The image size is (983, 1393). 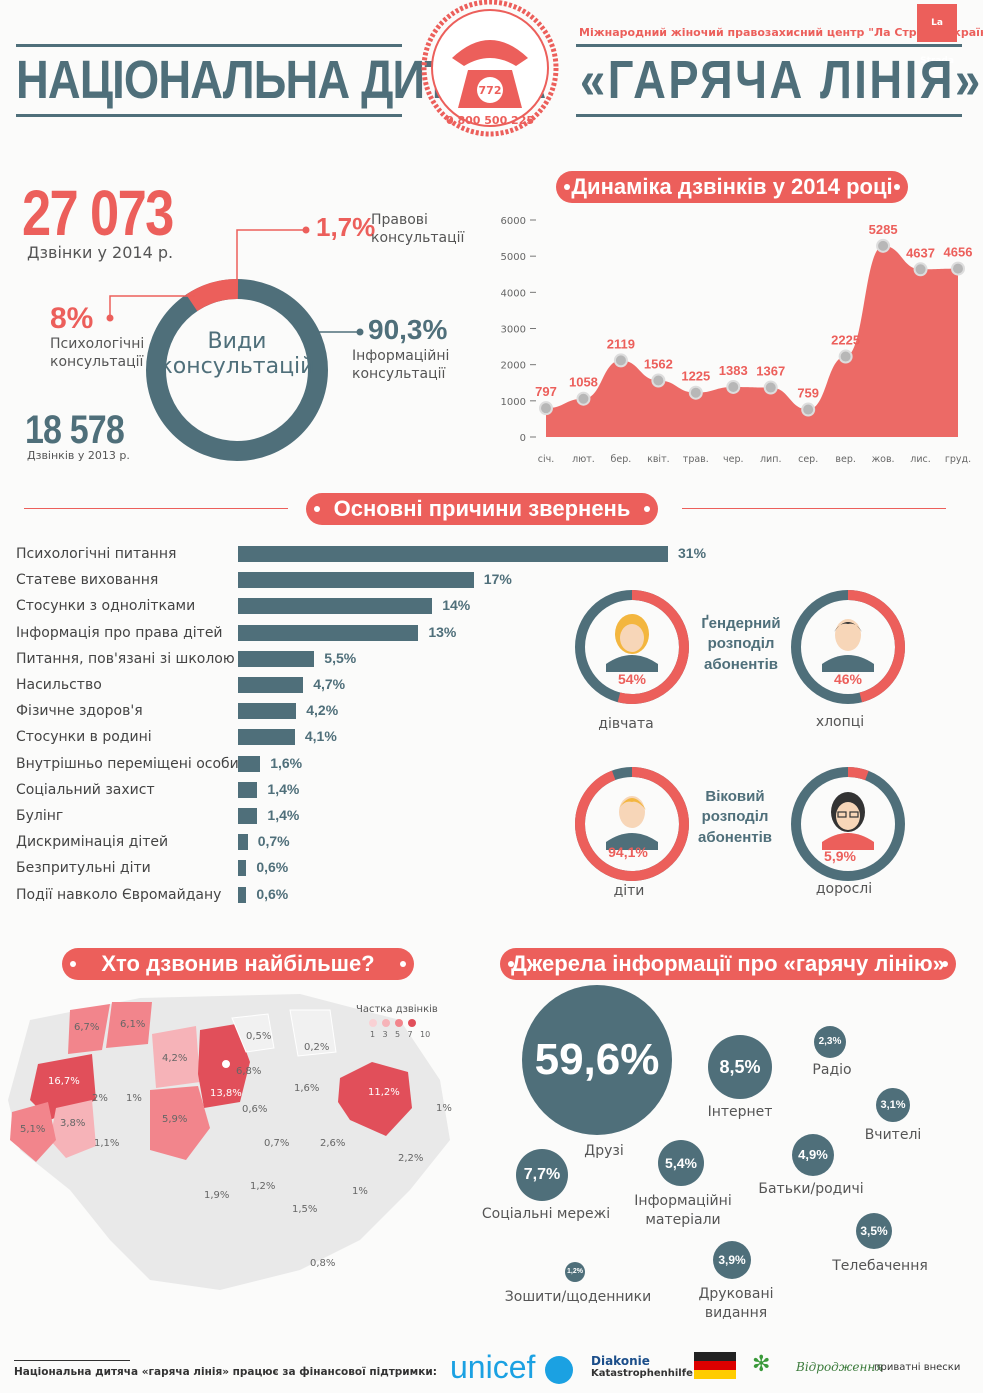 What do you see at coordinates (92, 842) in the screenshot?
I see `reason-label: Дискримінація дітей` at bounding box center [92, 842].